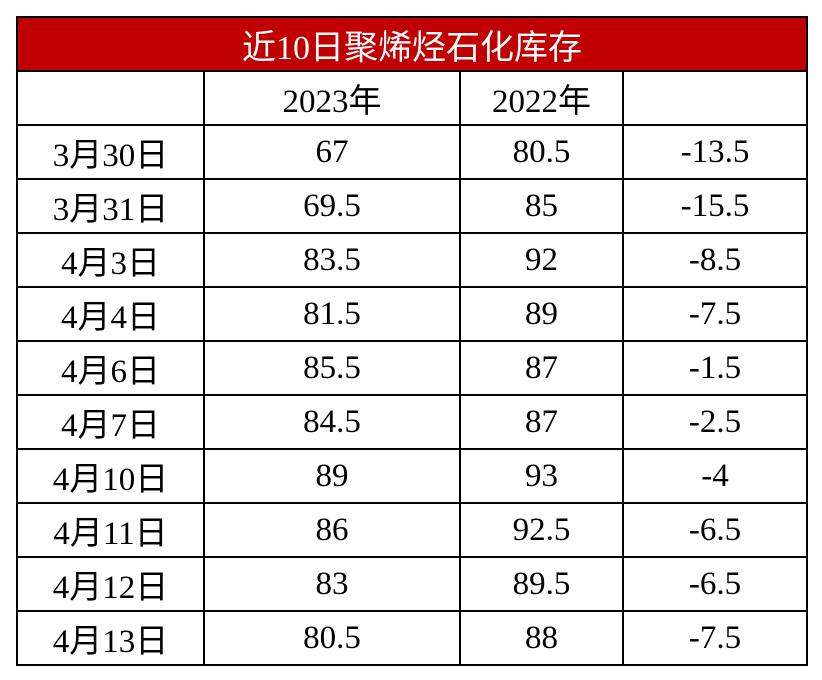 Image resolution: width=822 pixels, height=680 pixels. I want to click on data-row: 4月13日 80.5 88 -7.5, so click(412, 638).